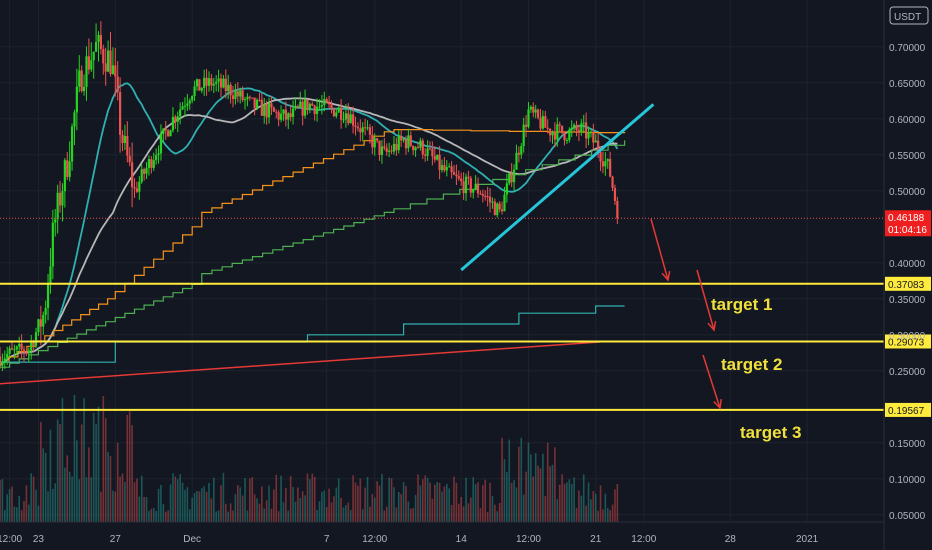  What do you see at coordinates (11, 539) in the screenshot?
I see `x-tick-label: 12:00` at bounding box center [11, 539].